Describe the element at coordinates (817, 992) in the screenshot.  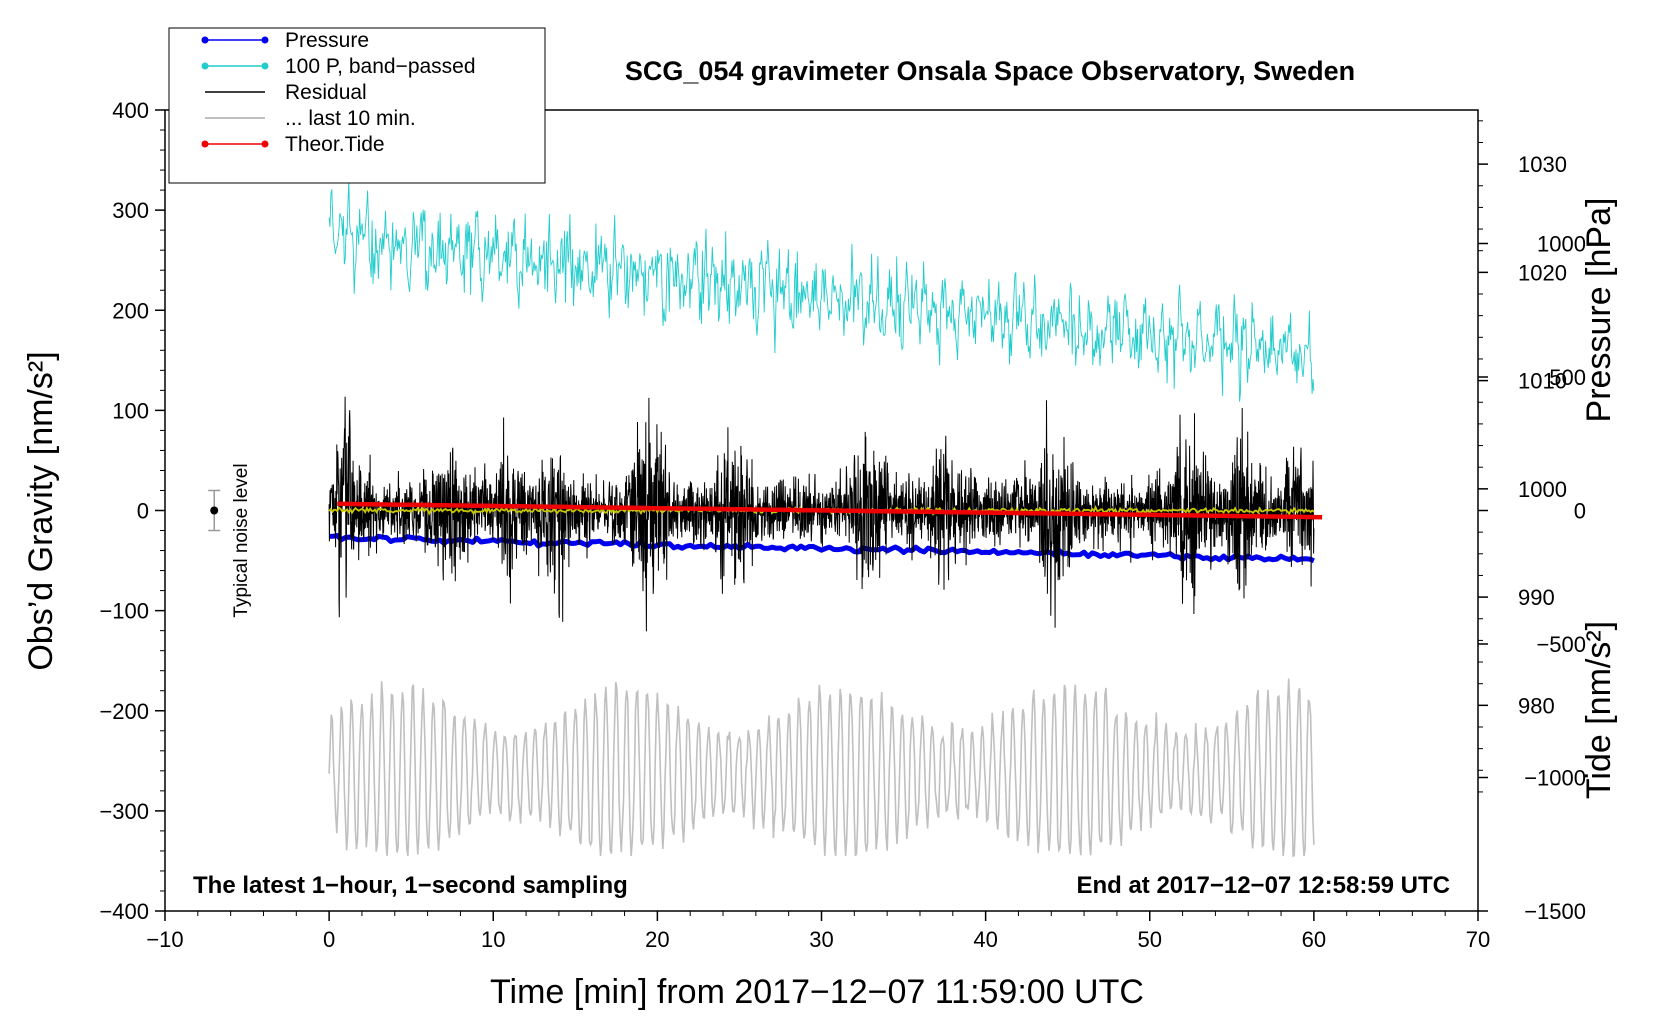
I see `x-axis-title: Time [min] from 2017−12−07 11:59:00 UTC` at that location.